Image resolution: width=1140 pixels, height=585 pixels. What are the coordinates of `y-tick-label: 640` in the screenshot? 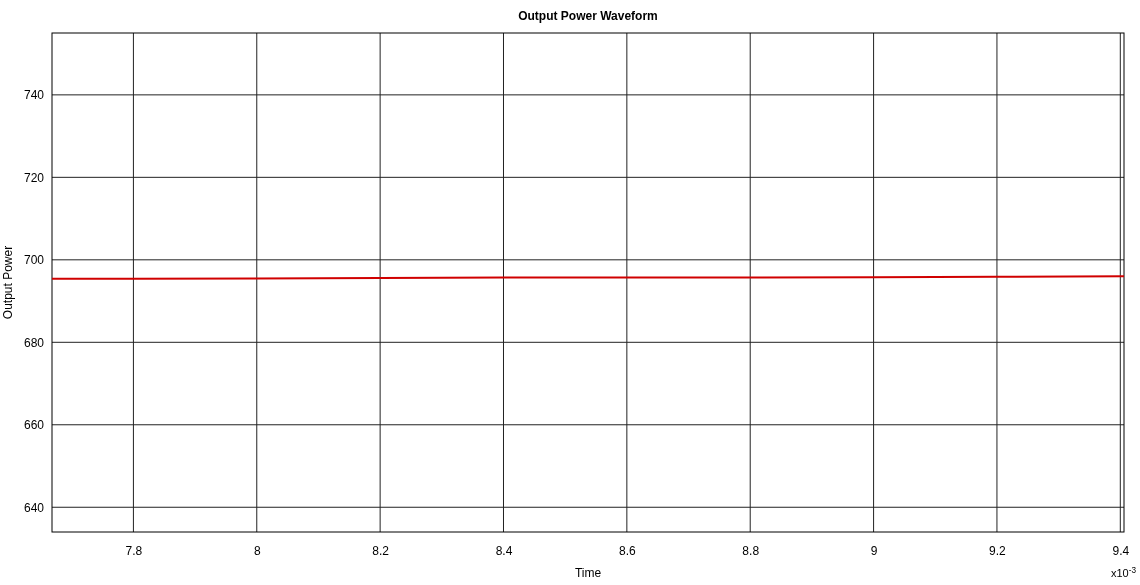 It's located at (34, 507).